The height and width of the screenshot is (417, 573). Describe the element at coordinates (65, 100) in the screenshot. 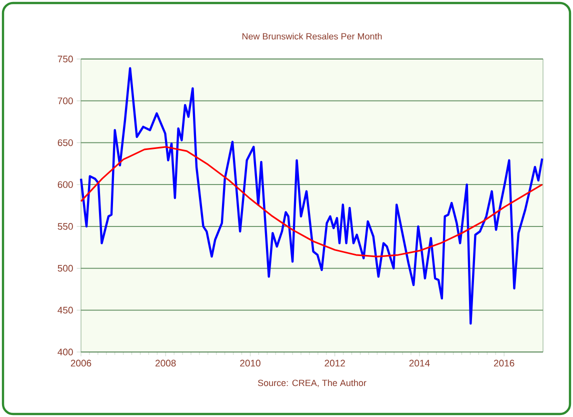

I see `y-tick-label: 700` at that location.